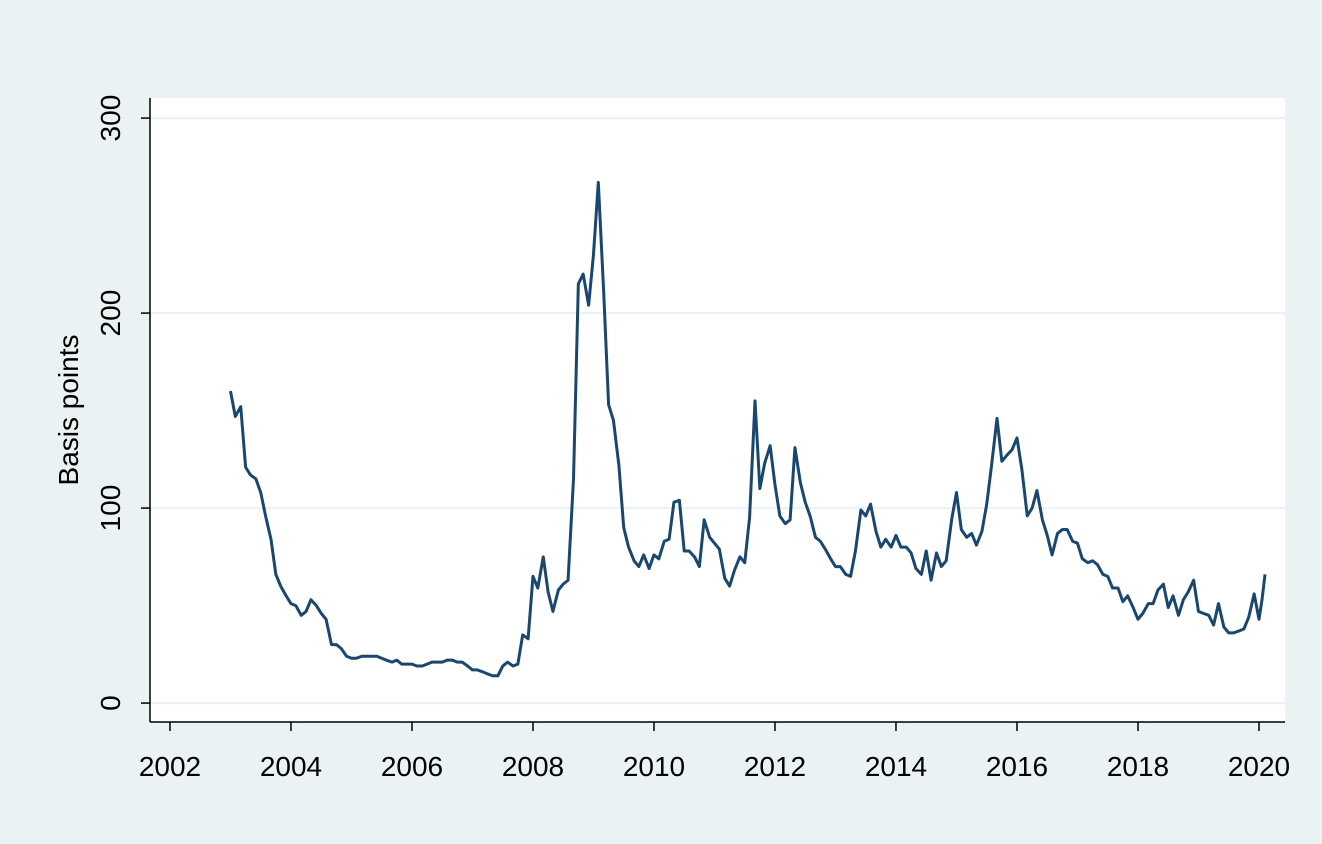  What do you see at coordinates (896, 766) in the screenshot?
I see `x-tick-label: 2014` at bounding box center [896, 766].